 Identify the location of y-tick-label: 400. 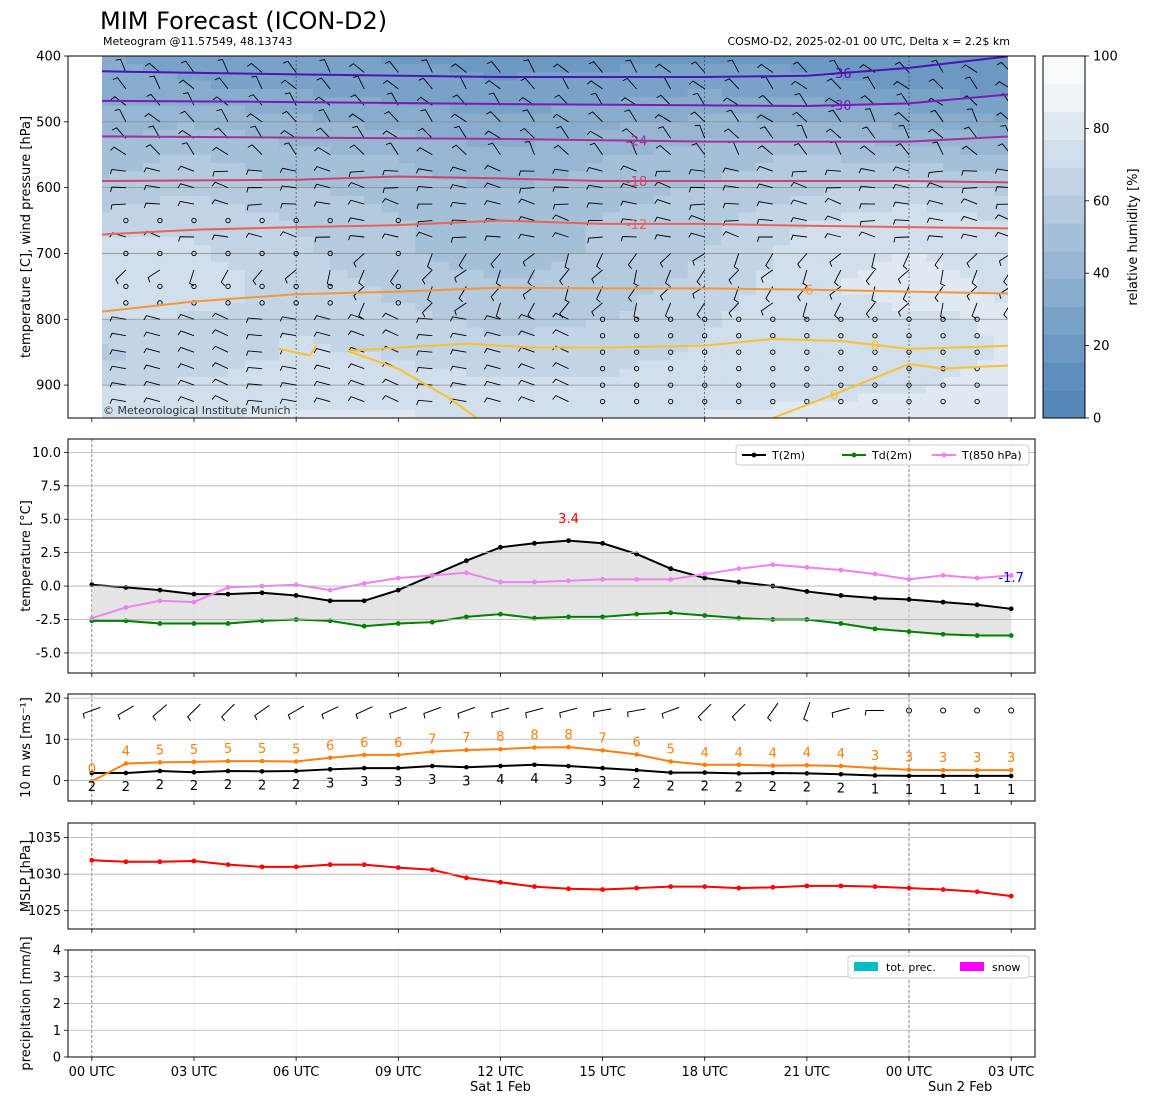
(48, 57).